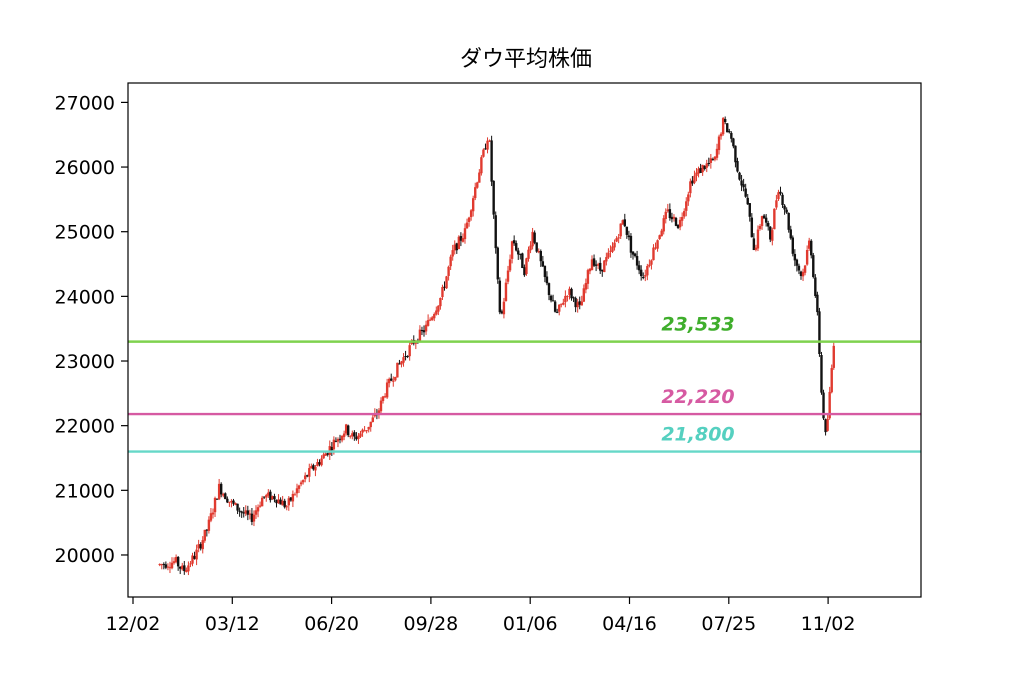 This screenshot has width=1024, height=683. Describe the element at coordinates (697, 325) in the screenshot. I see `level-label: 23,533` at that location.